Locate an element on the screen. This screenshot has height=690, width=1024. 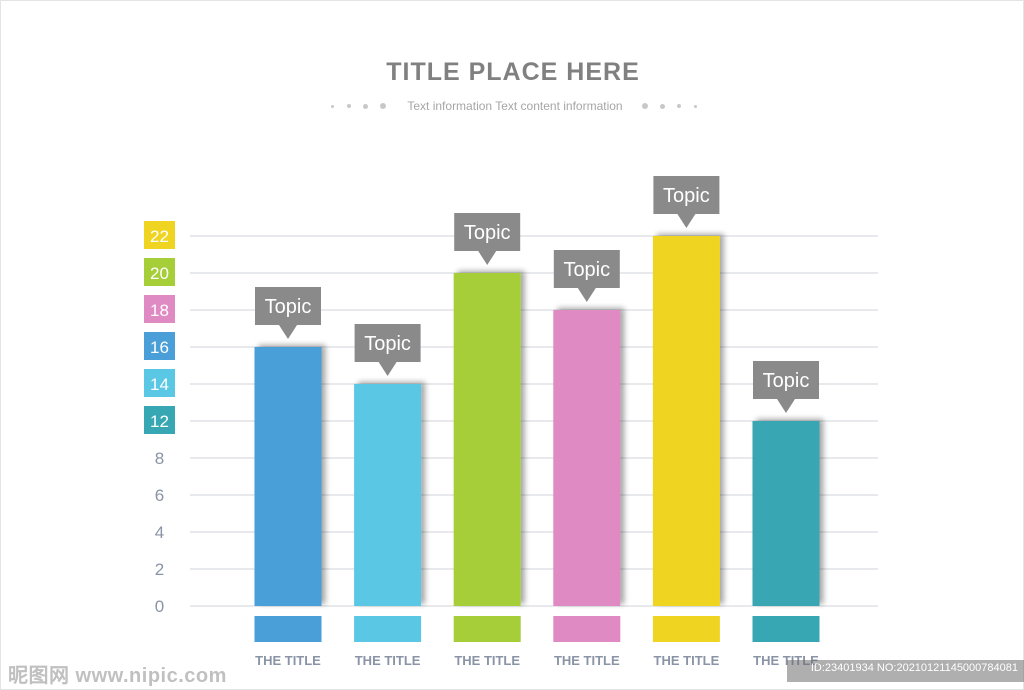
y-tick-label: 12 is located at coordinates (159, 421).